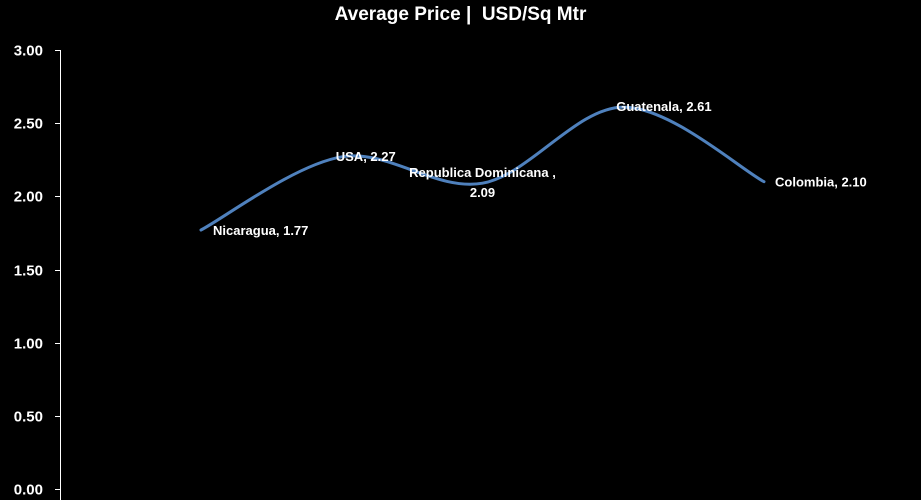  What do you see at coordinates (28, 344) in the screenshot?
I see `y-tick-label: 1.00` at bounding box center [28, 344].